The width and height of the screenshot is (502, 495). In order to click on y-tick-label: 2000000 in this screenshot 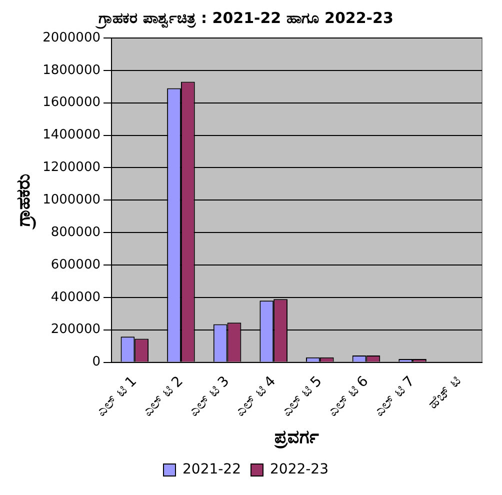, I will do `click(71, 38)`.